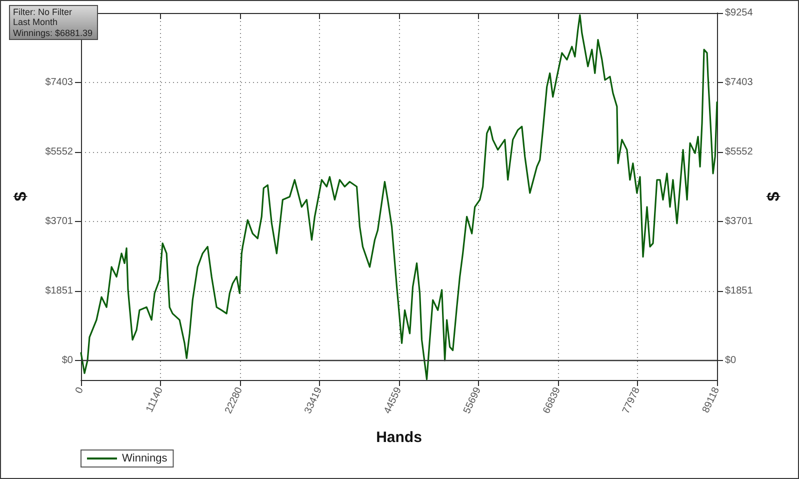 The width and height of the screenshot is (799, 479). What do you see at coordinates (59, 152) in the screenshot?
I see `y-tick-label: $5552` at bounding box center [59, 152].